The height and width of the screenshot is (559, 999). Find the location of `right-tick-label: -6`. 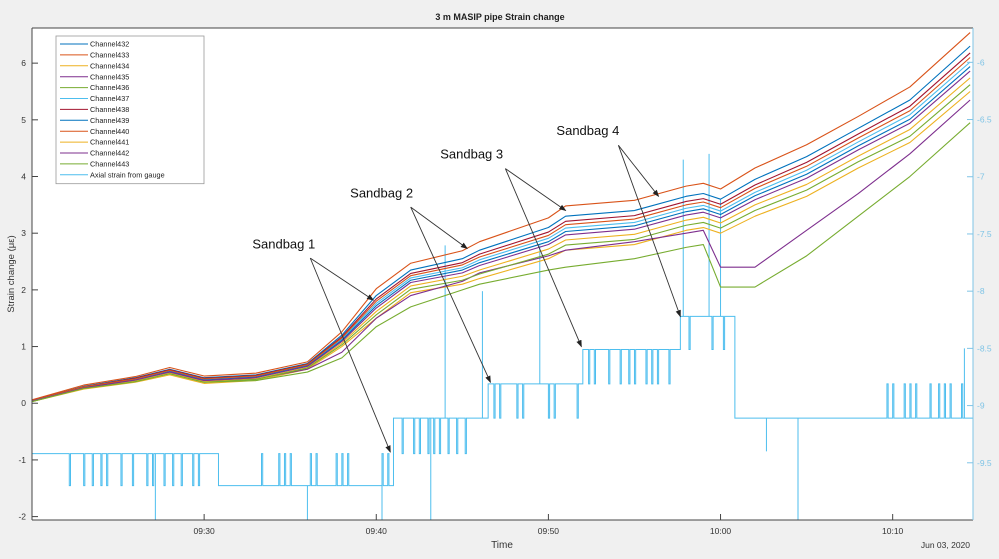

right-tick-label: -6 is located at coordinates (981, 62).